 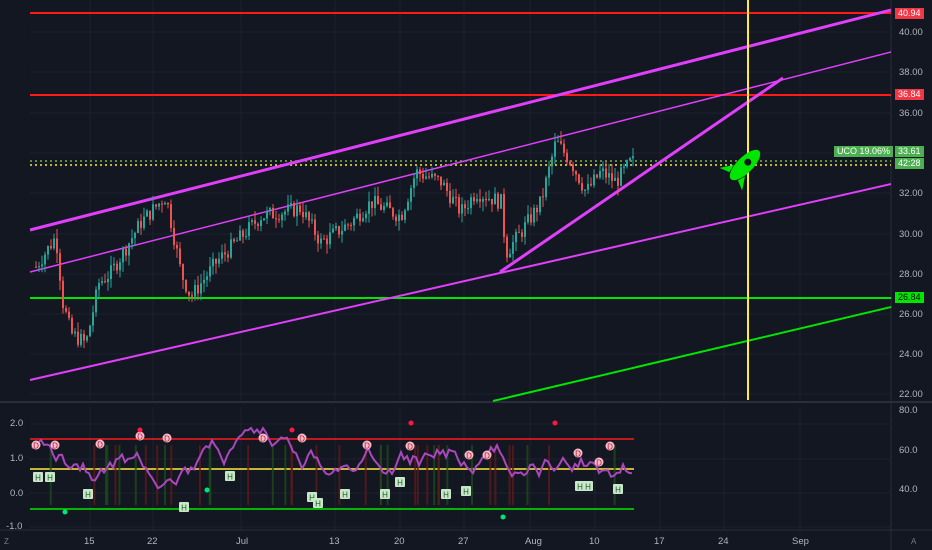 What do you see at coordinates (800, 541) in the screenshot?
I see `time-tick-sep: Sep` at bounding box center [800, 541].